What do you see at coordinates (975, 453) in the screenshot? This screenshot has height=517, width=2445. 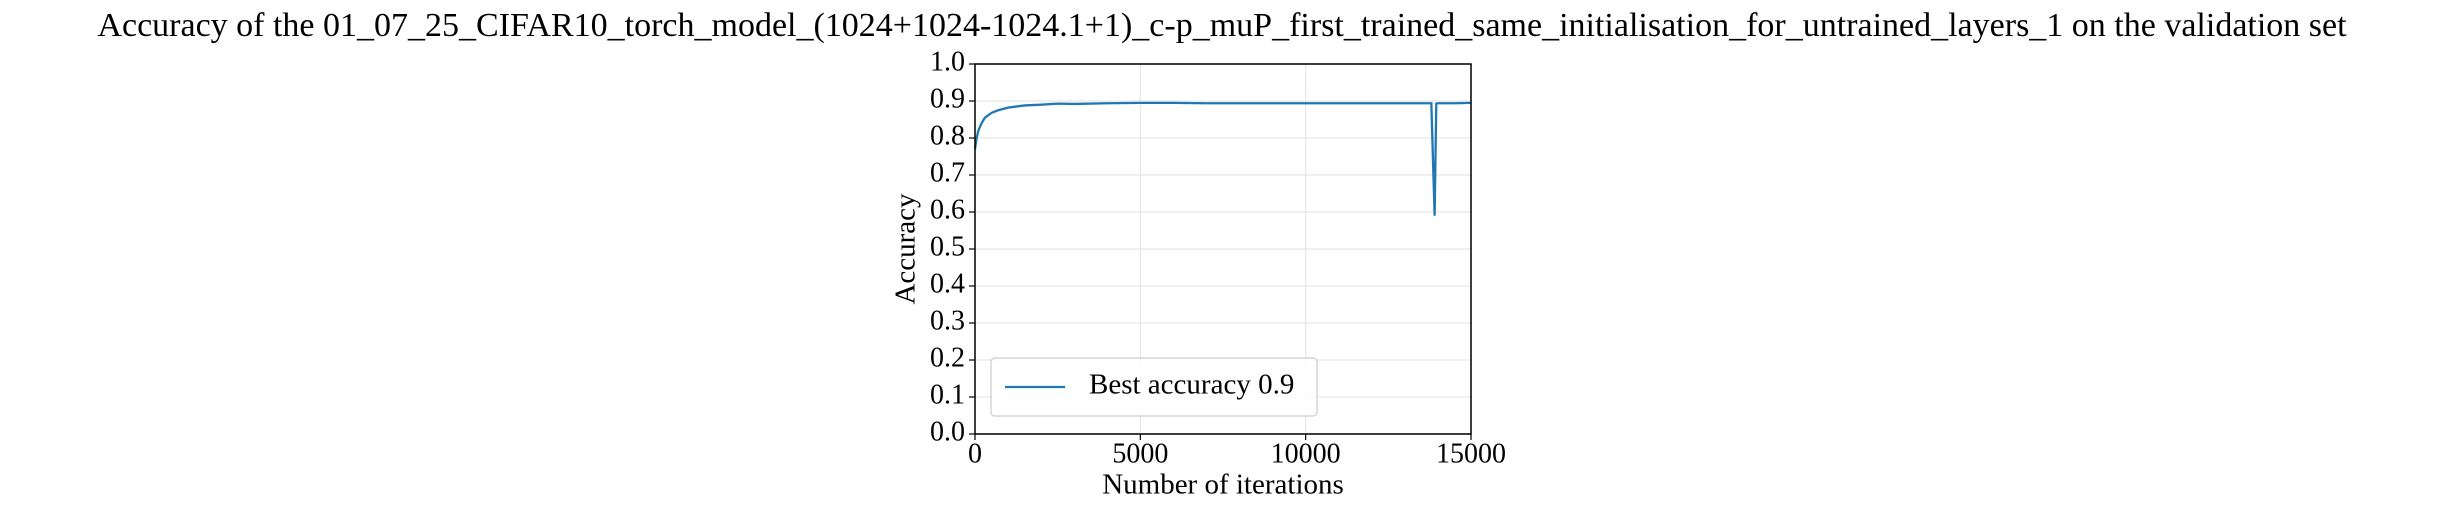 I see `x-tick-label: 0` at bounding box center [975, 453].